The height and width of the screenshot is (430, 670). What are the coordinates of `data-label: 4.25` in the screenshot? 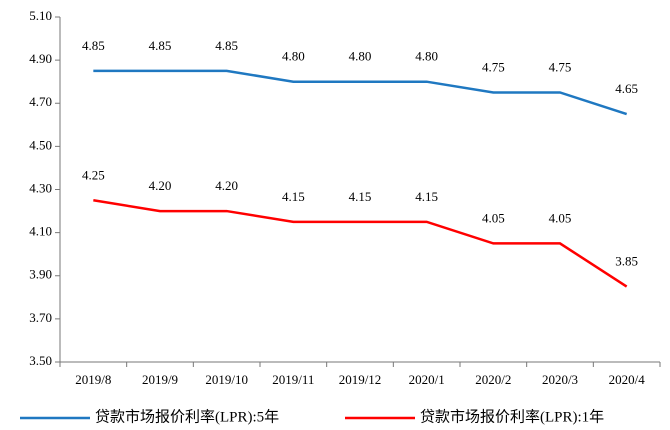 It's located at (93, 174).